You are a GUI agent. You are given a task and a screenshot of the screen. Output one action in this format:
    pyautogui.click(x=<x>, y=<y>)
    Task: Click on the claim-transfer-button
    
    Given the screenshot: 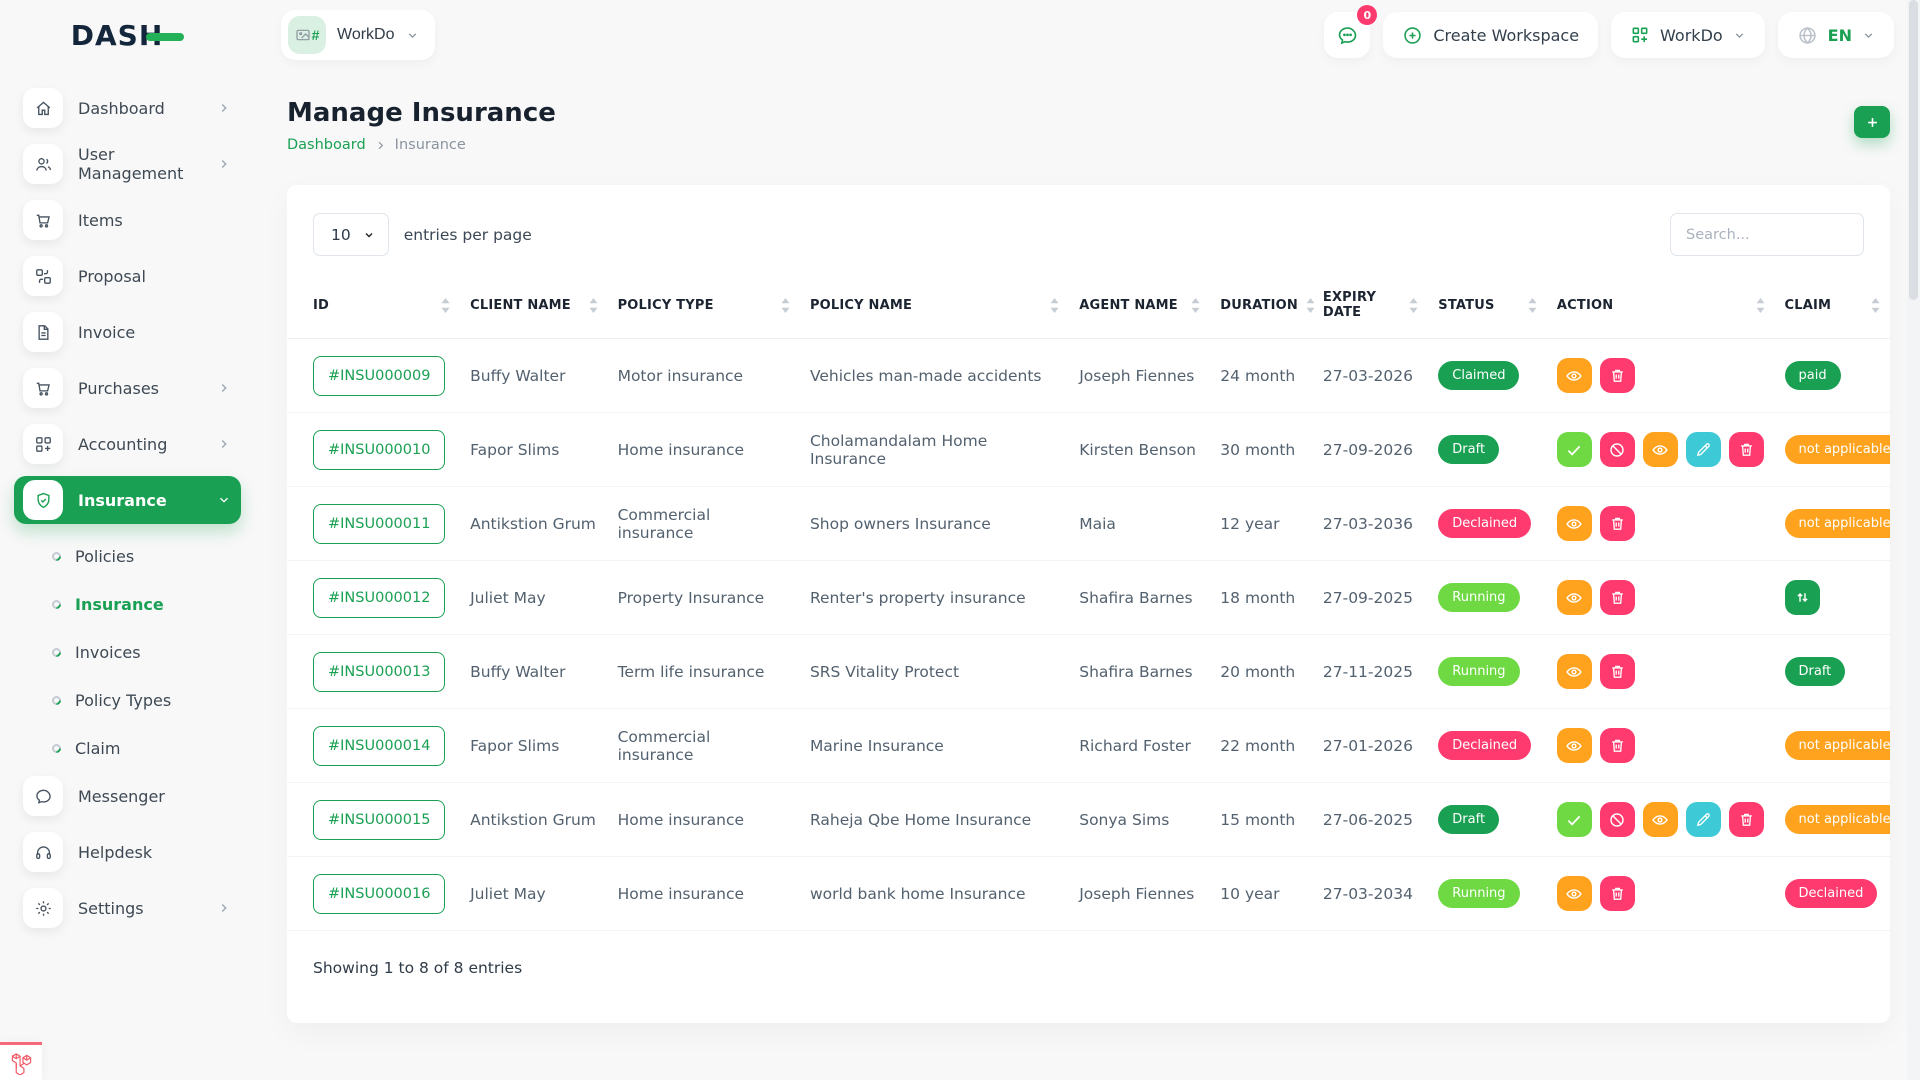 What is the action you would take?
    pyautogui.click(x=1802, y=597)
    